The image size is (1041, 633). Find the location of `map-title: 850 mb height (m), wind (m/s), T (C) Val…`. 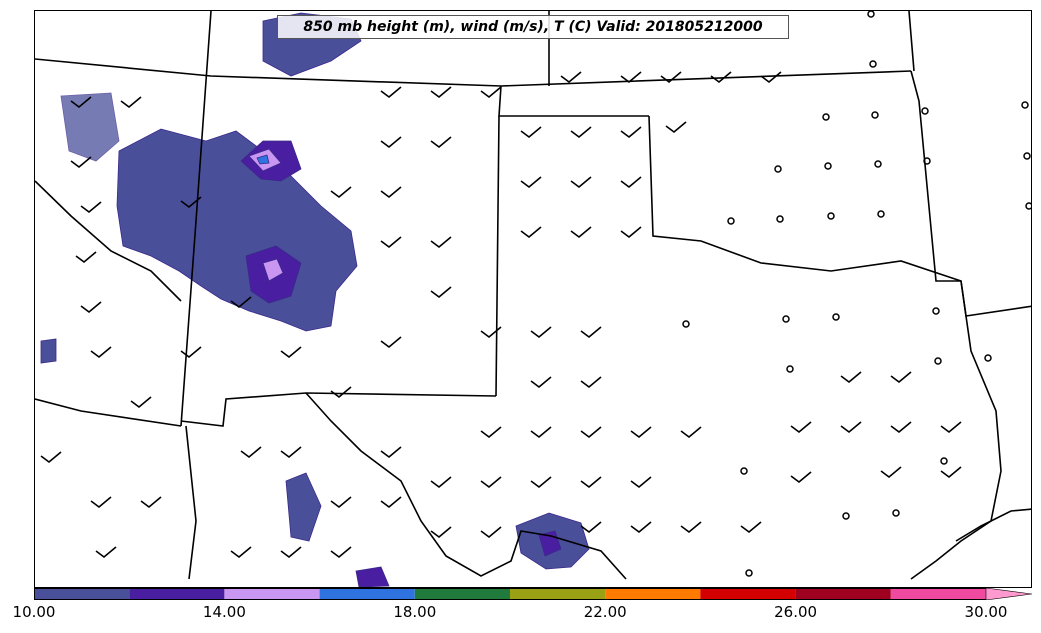

map-title: 850 mb height (m), wind (m/s), T (C) Val… is located at coordinates (533, 27).